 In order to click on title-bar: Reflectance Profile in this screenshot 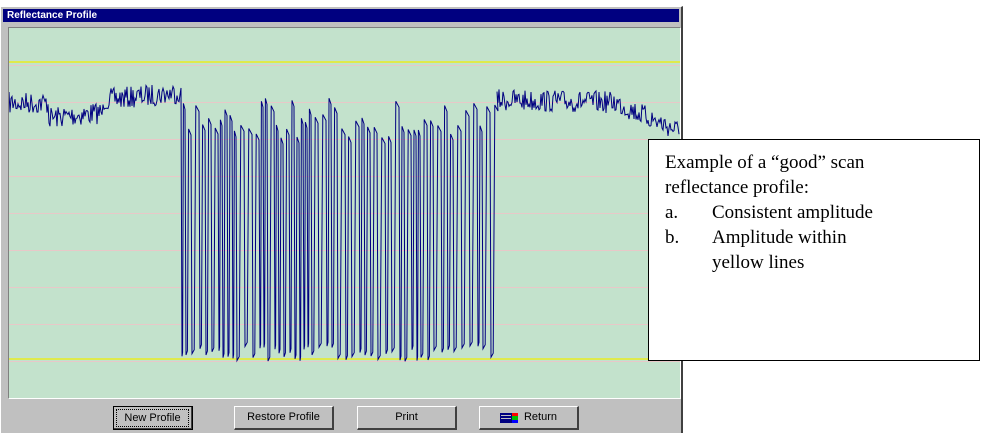, I will do `click(341, 15)`.